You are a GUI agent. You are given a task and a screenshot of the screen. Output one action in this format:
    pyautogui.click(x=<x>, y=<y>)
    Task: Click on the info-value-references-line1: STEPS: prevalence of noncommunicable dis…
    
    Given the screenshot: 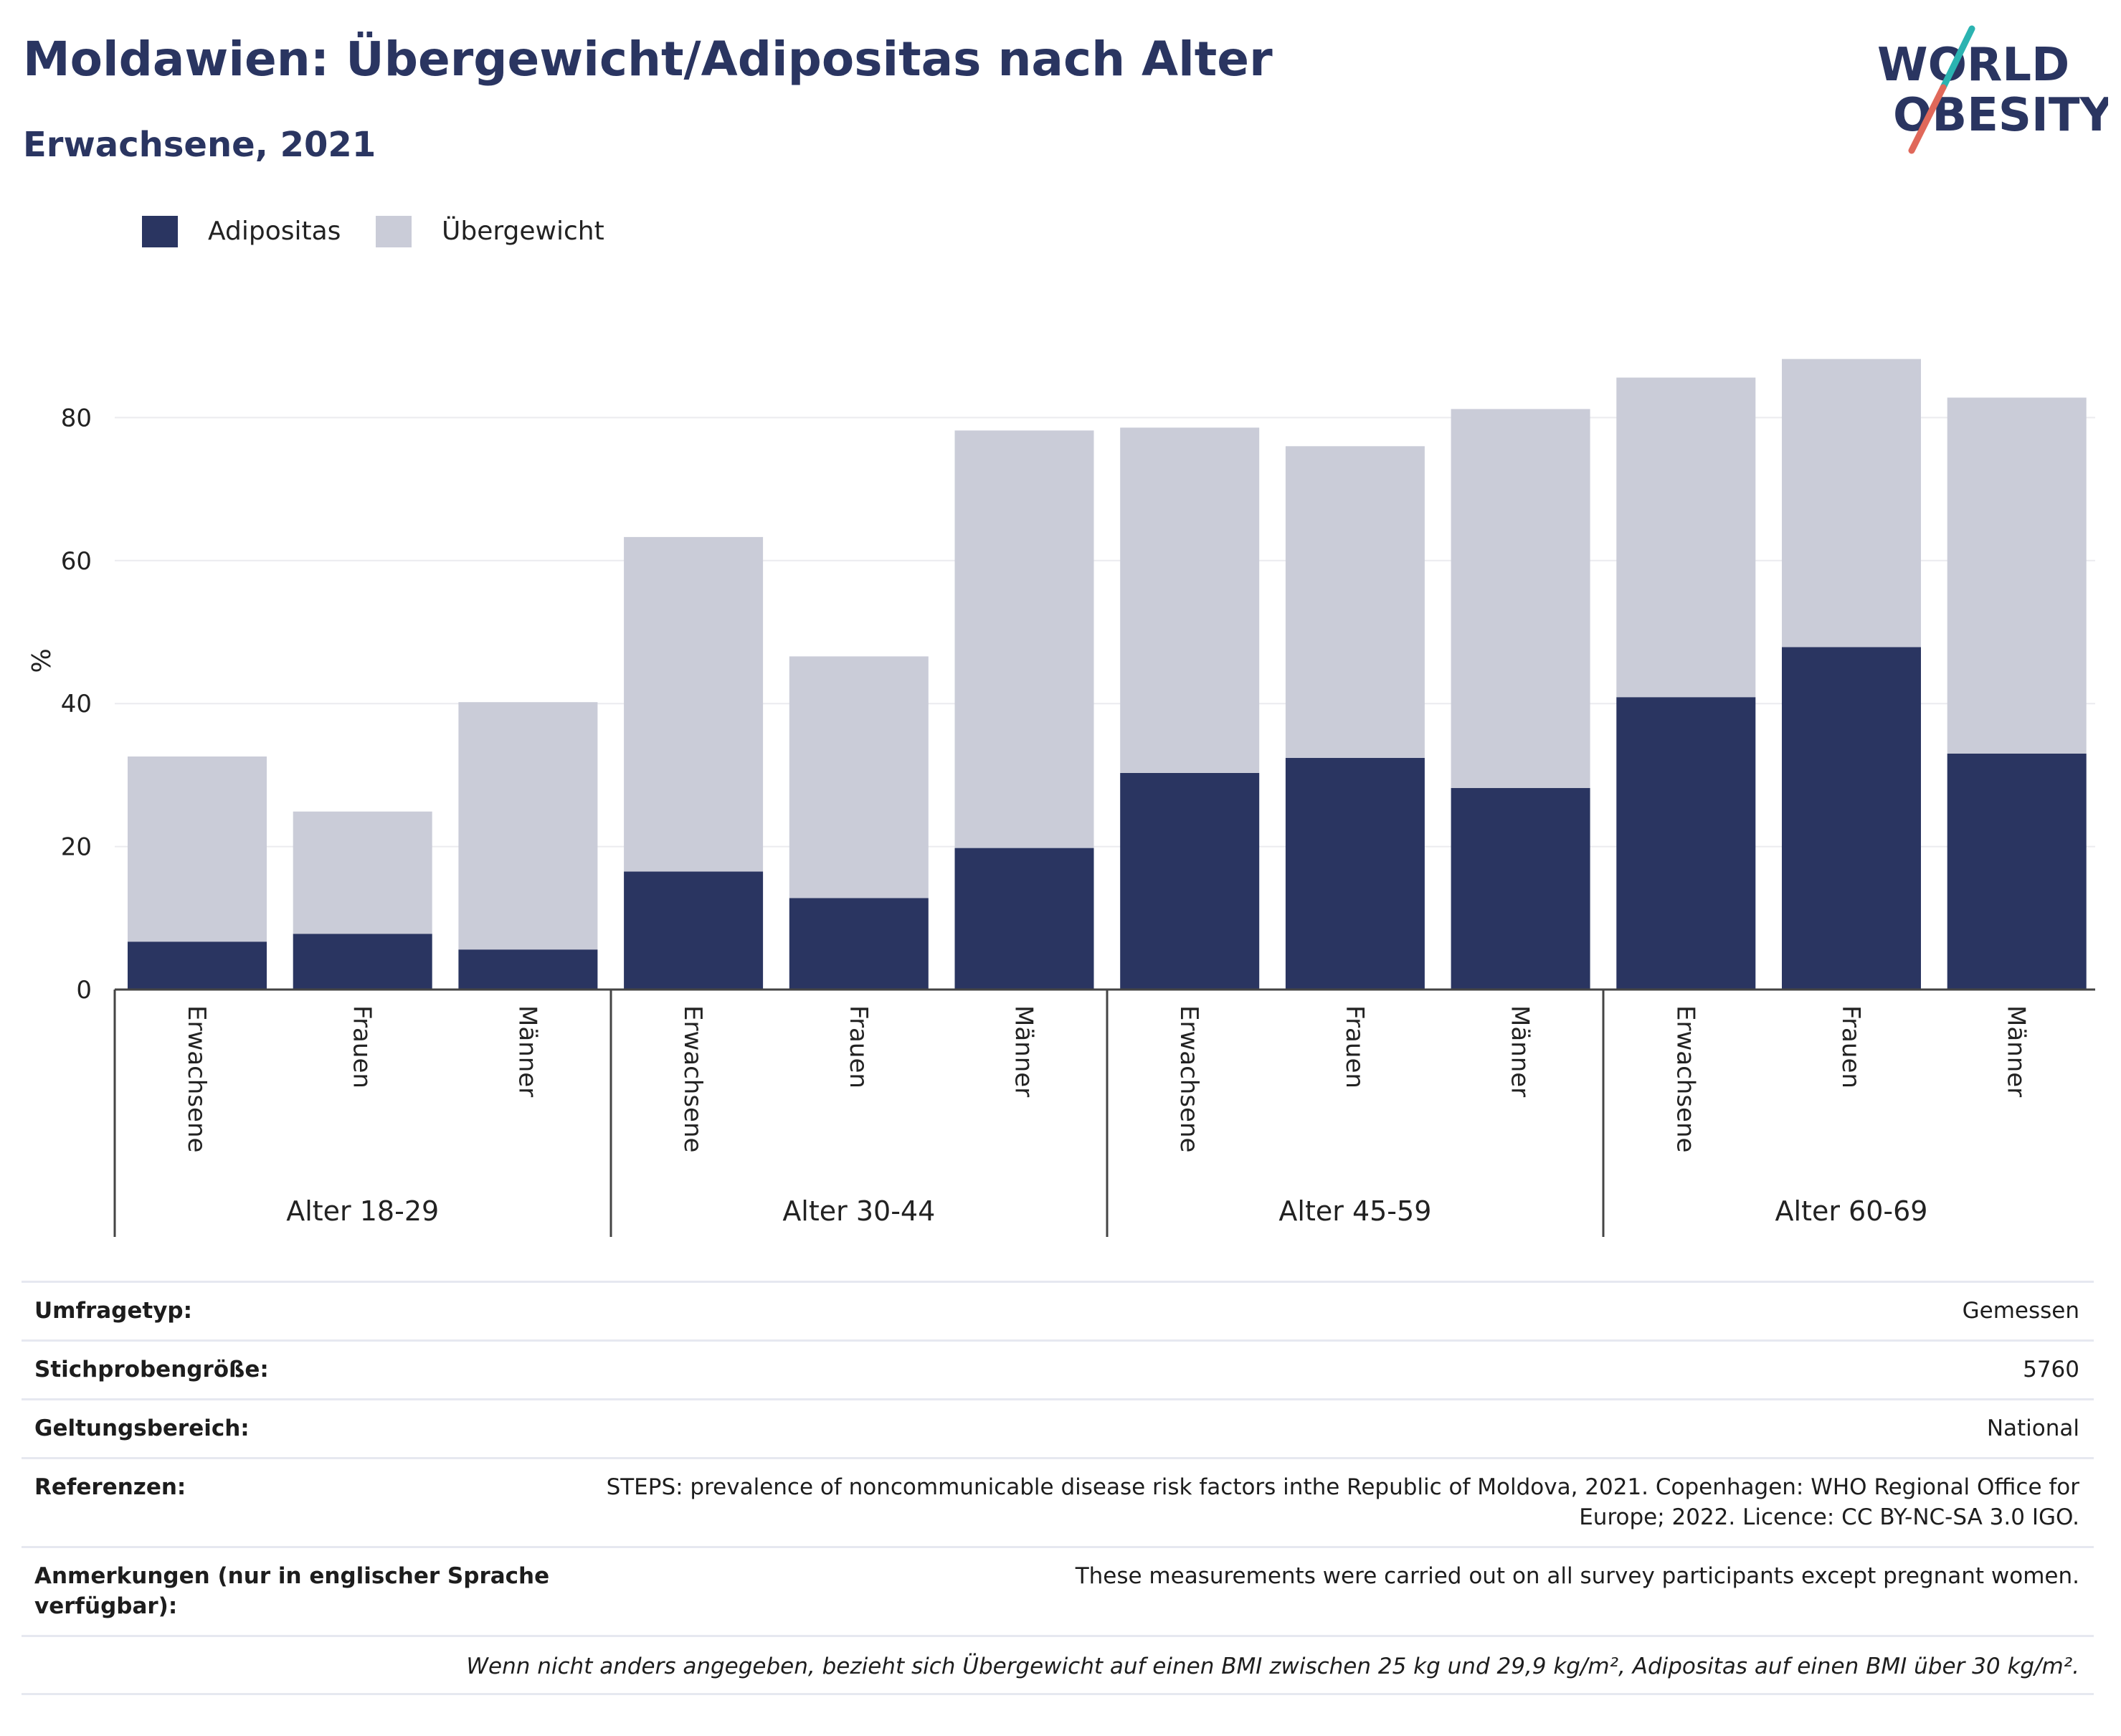 What is the action you would take?
    pyautogui.click(x=1342, y=1487)
    